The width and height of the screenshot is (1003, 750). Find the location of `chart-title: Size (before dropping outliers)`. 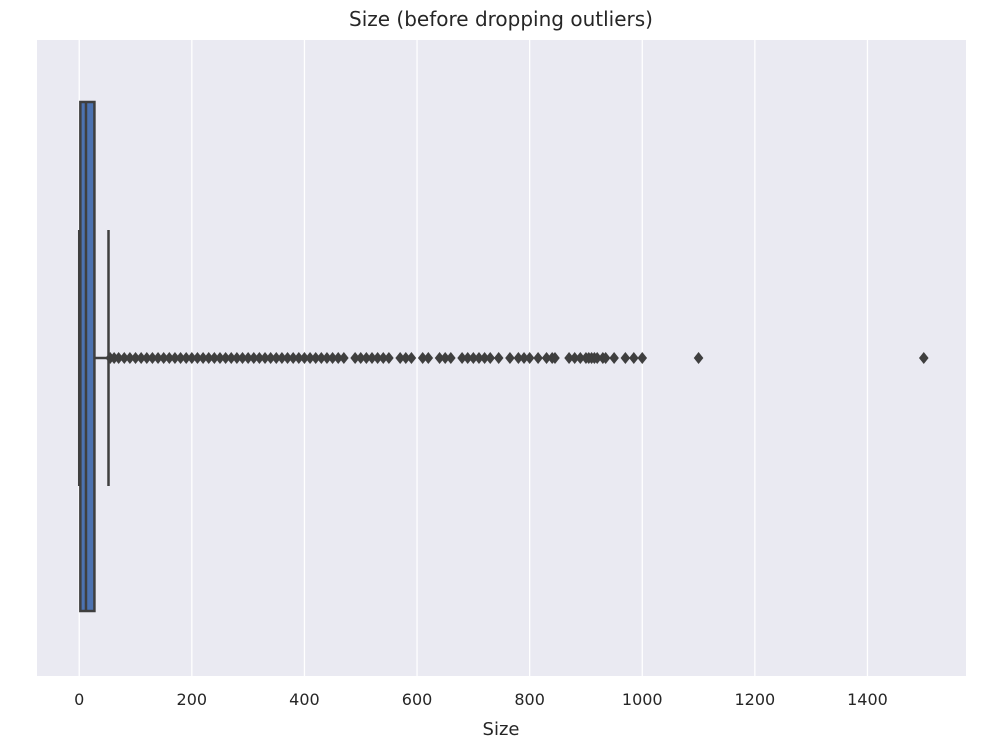

chart-title: Size (before dropping outliers) is located at coordinates (501, 19).